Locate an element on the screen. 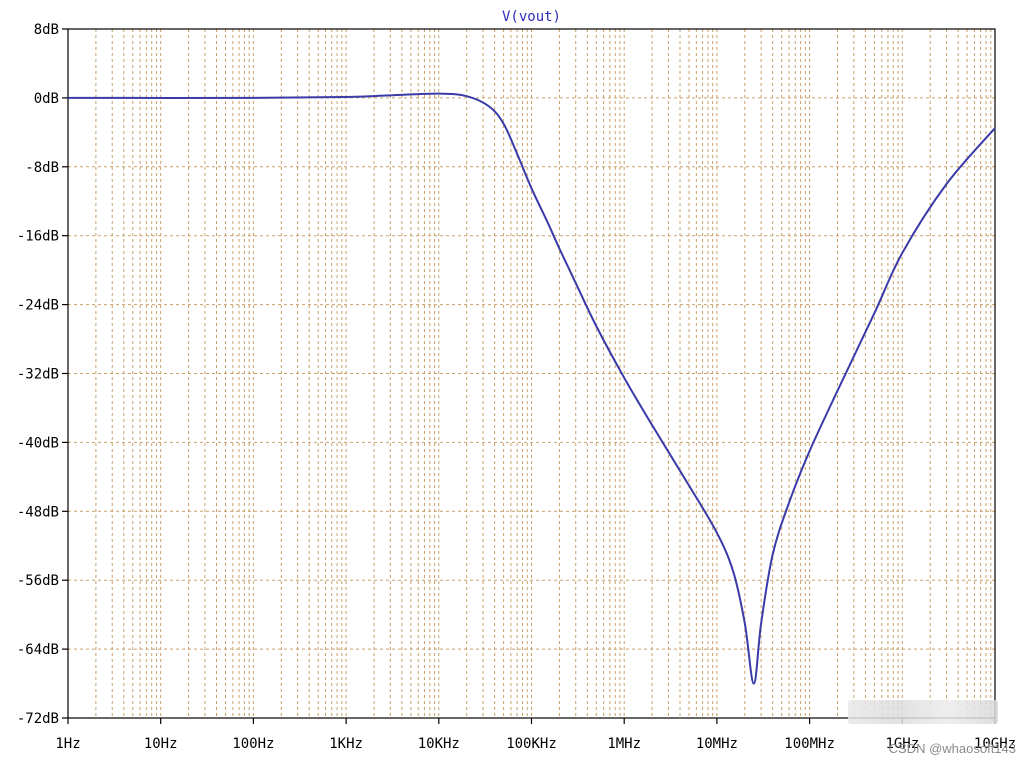  y-tick-label: -56dB is located at coordinates (38, 581).